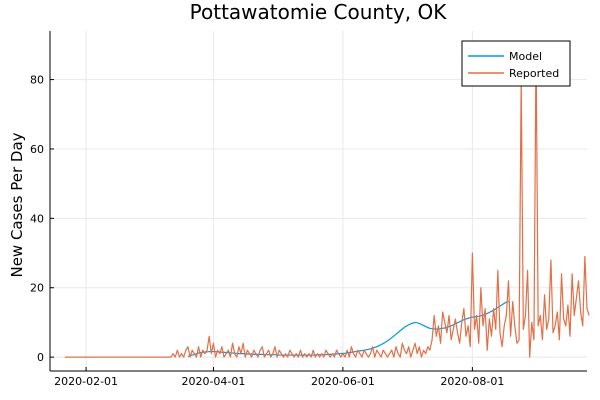 This screenshot has height=400, width=600. I want to click on y-tick-label: 60, so click(37, 149).